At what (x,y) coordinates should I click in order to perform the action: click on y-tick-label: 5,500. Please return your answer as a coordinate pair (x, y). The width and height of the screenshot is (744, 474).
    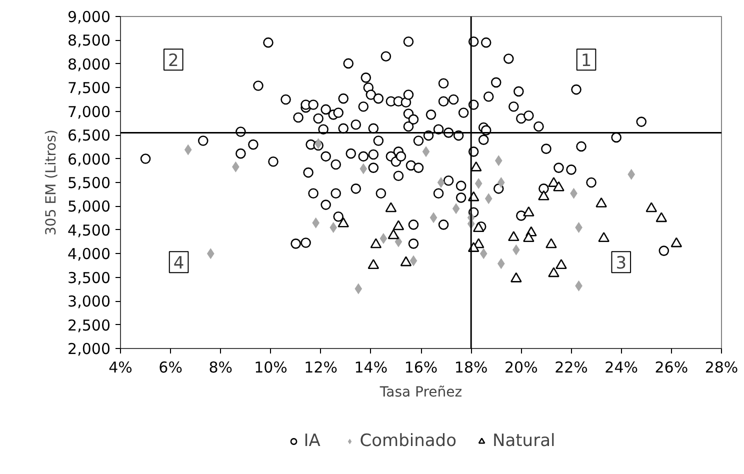
    Looking at the image, I should click on (89, 183).